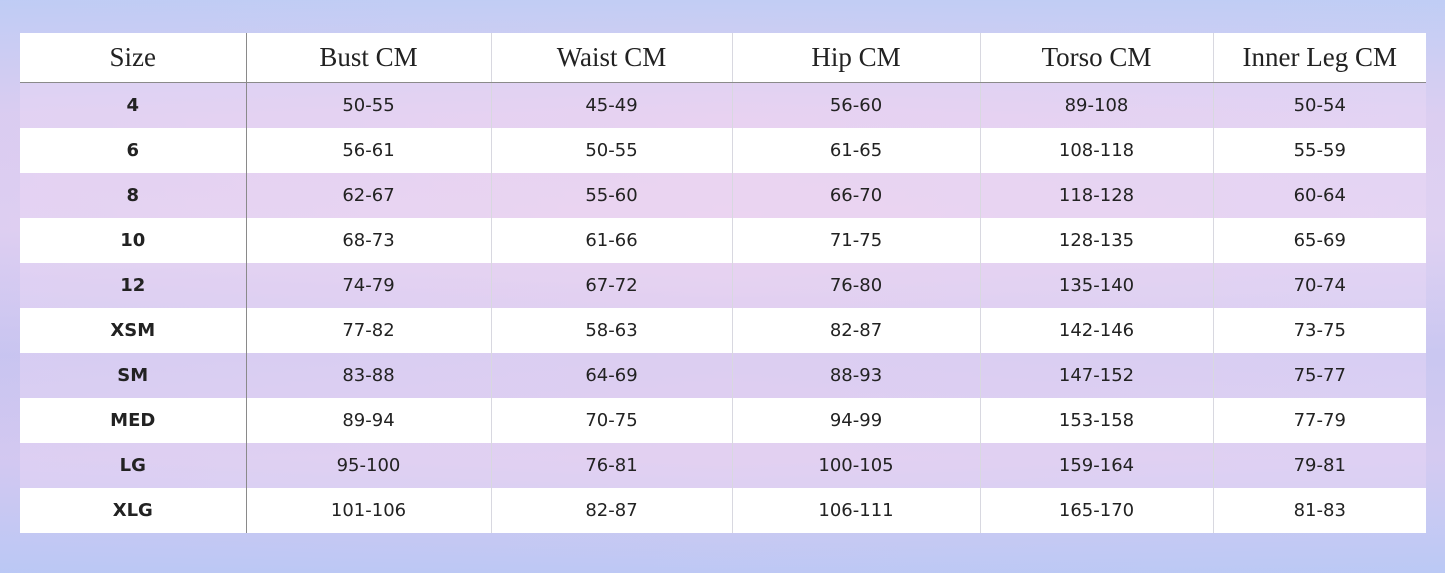 This screenshot has height=573, width=1445. Describe the element at coordinates (855, 105) in the screenshot. I see `measure-cell: 56-60` at that location.